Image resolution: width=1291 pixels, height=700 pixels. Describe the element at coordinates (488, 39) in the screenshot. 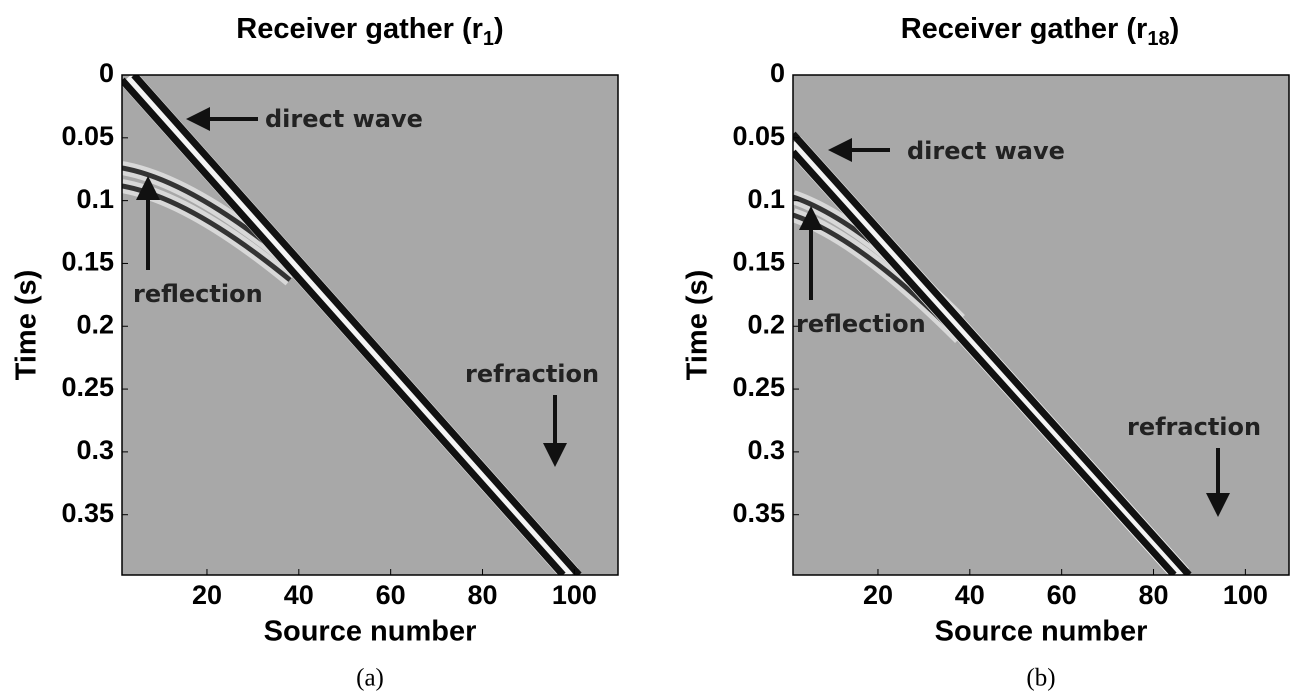

I see `title-subscript: 1` at that location.